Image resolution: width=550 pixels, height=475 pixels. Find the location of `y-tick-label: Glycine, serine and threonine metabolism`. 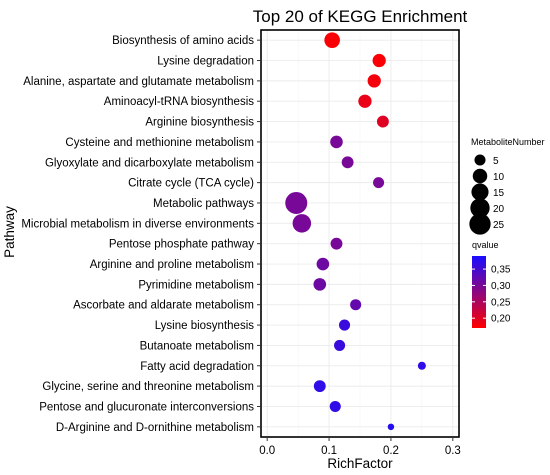

y-tick-label: Glycine, serine and threonine metabolism is located at coordinates (148, 387).